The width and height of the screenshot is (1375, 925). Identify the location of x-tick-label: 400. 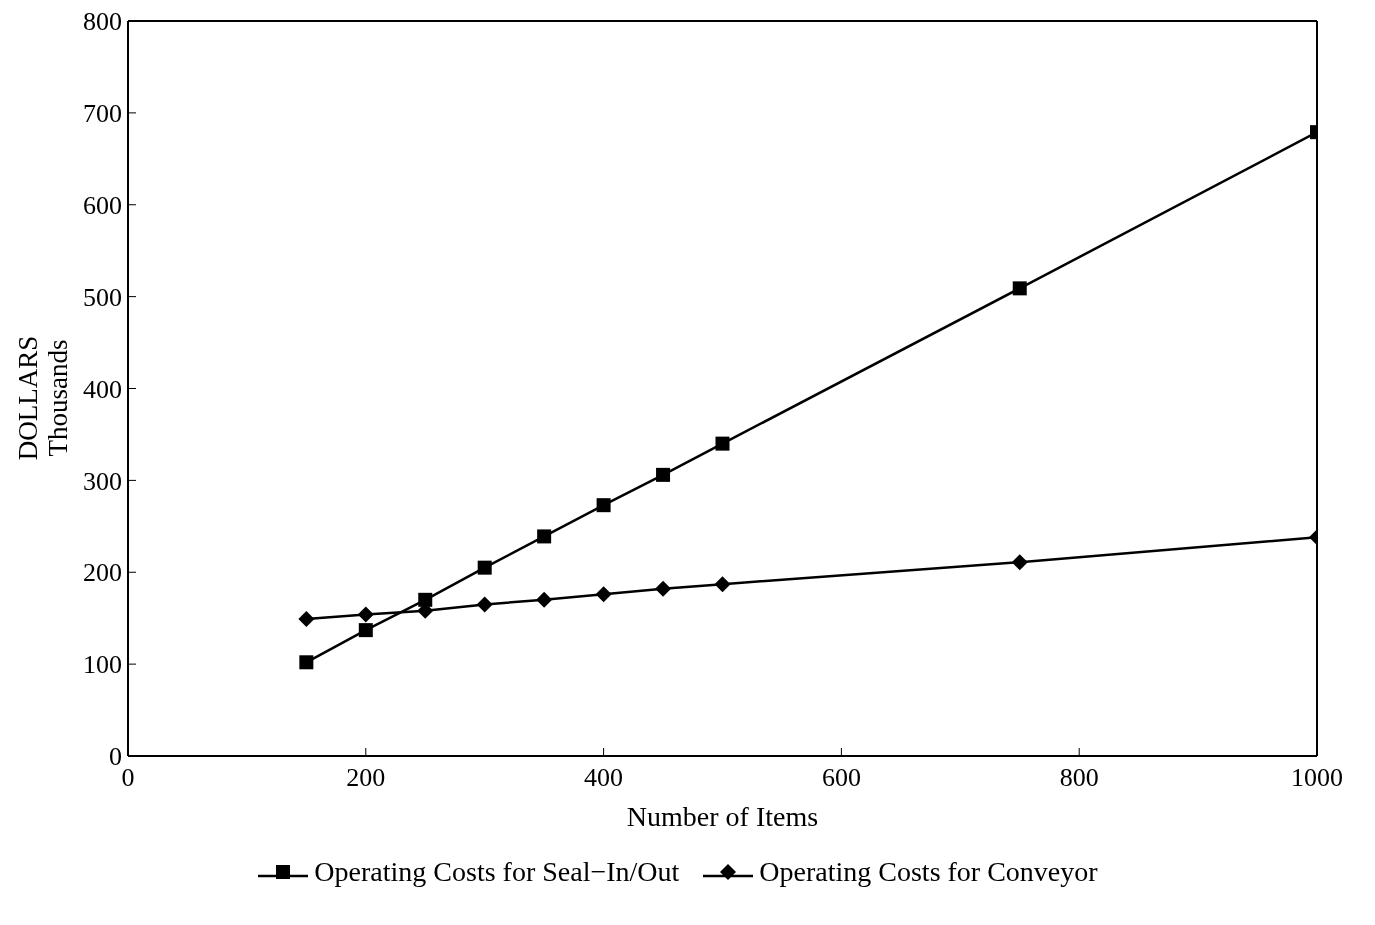
(604, 778).